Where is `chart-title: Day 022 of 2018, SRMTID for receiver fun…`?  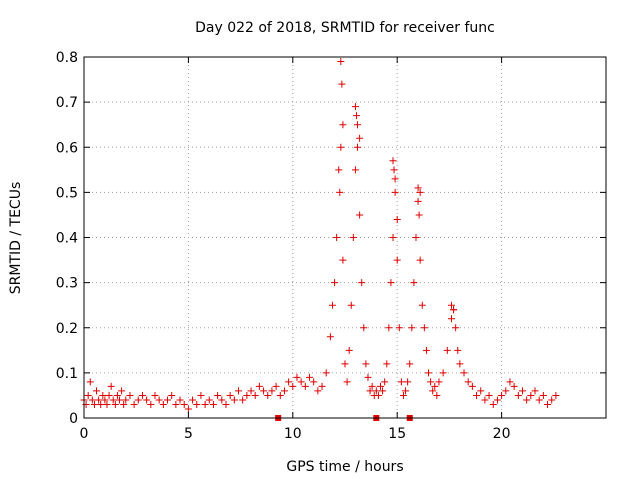 chart-title: Day 022 of 2018, SRMTID for receiver fun… is located at coordinates (345, 28).